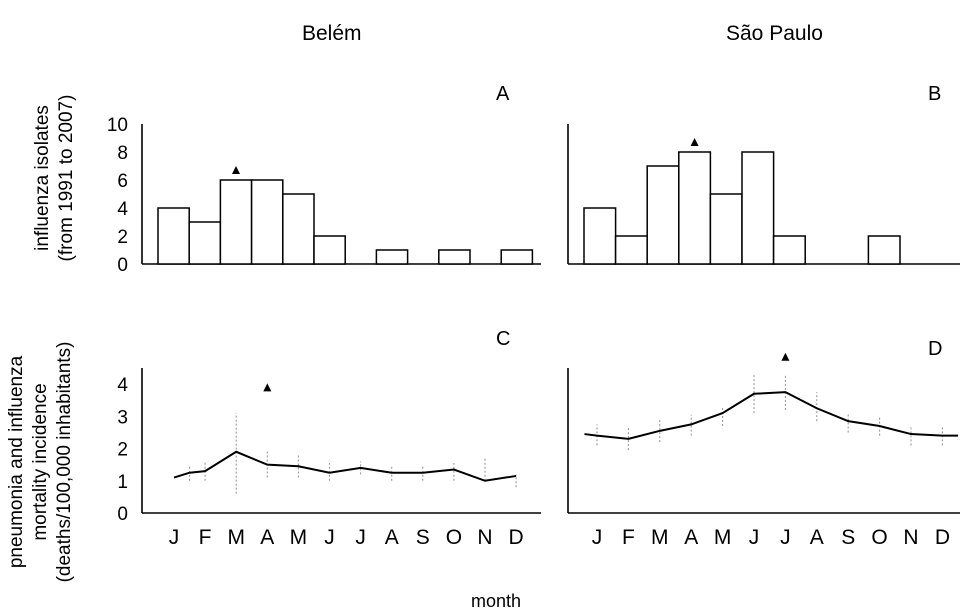 The height and width of the screenshot is (612, 962). I want to click on month-label-c-5: M, so click(299, 537).